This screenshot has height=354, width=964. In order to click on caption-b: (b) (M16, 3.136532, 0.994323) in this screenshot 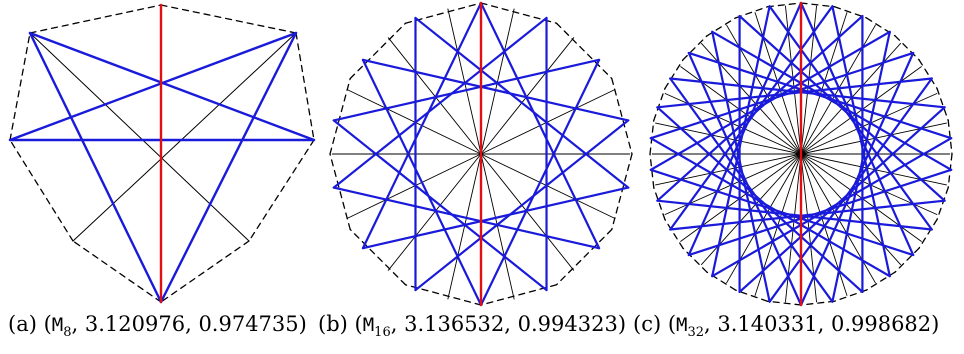, I will do `click(472, 326)`.